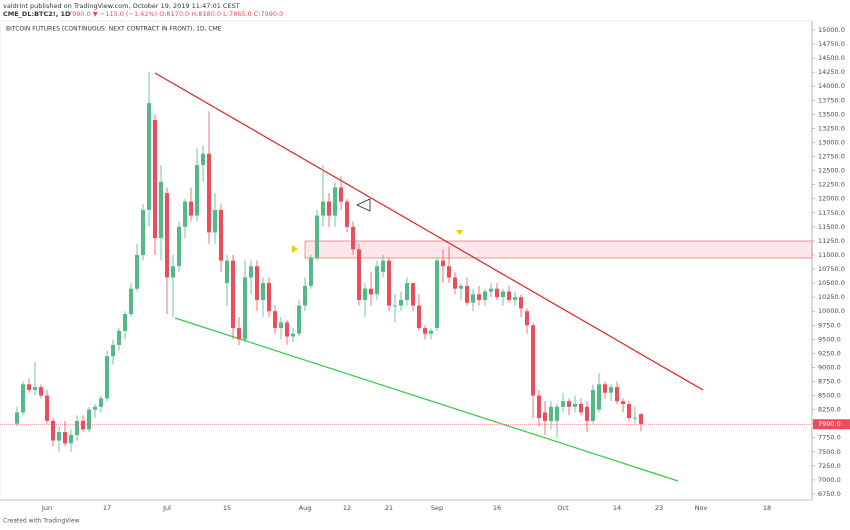 The image size is (850, 530). What do you see at coordinates (767, 508) in the screenshot?
I see `x-tick-label: 18` at bounding box center [767, 508].